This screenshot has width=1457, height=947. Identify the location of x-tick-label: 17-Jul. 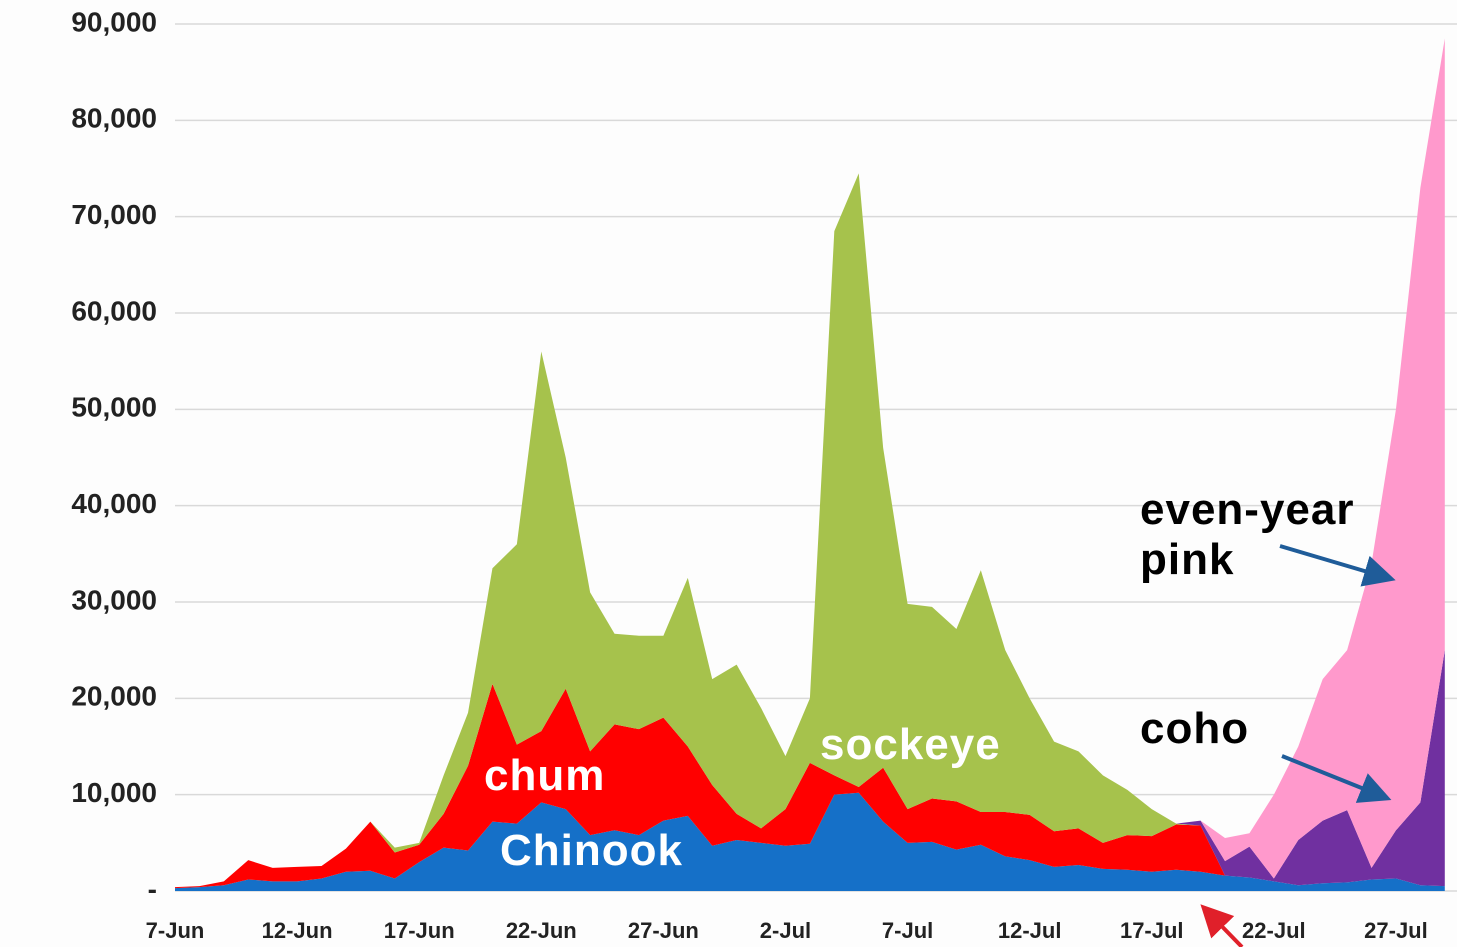
(1152, 930).